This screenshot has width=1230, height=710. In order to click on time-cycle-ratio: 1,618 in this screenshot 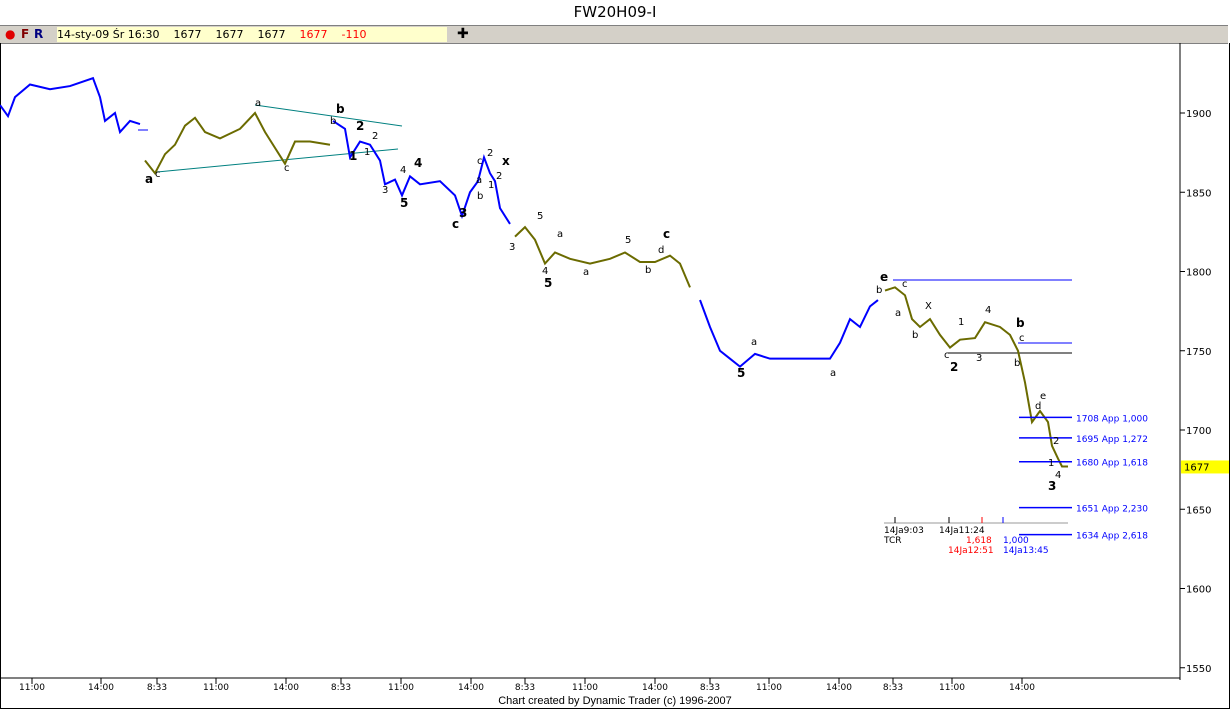, I will do `click(979, 541)`.